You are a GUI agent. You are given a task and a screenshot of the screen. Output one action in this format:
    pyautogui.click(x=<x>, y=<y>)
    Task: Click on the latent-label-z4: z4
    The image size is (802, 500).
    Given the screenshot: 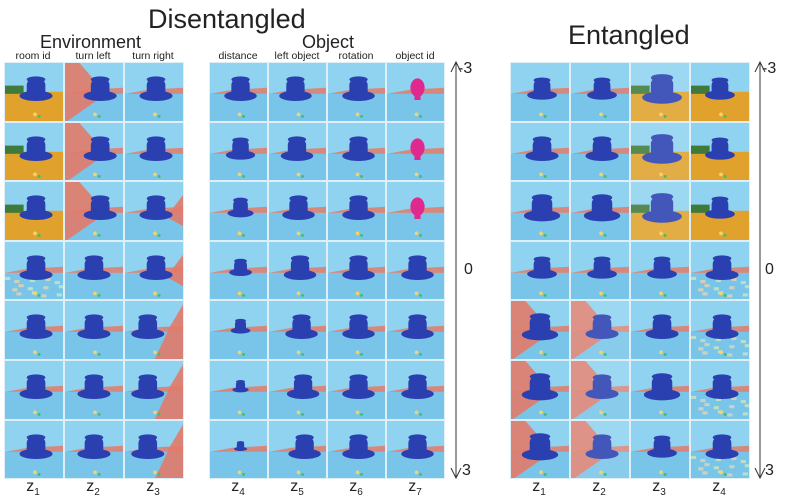 What is the action you would take?
    pyautogui.click(x=238, y=488)
    